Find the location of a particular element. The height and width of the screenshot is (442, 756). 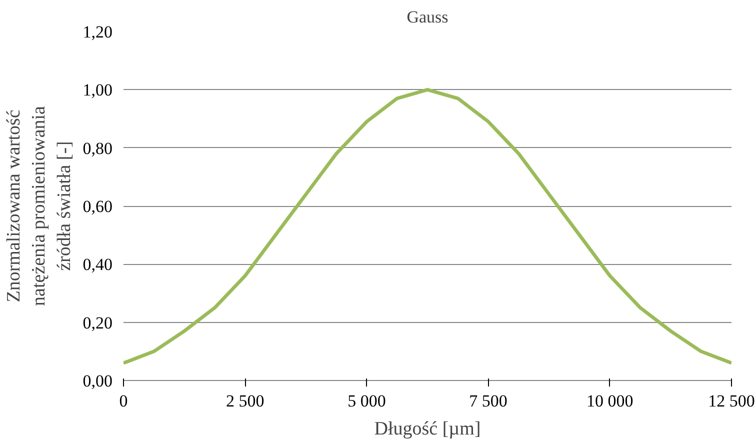

x-tick-label: 12 500 is located at coordinates (731, 401).